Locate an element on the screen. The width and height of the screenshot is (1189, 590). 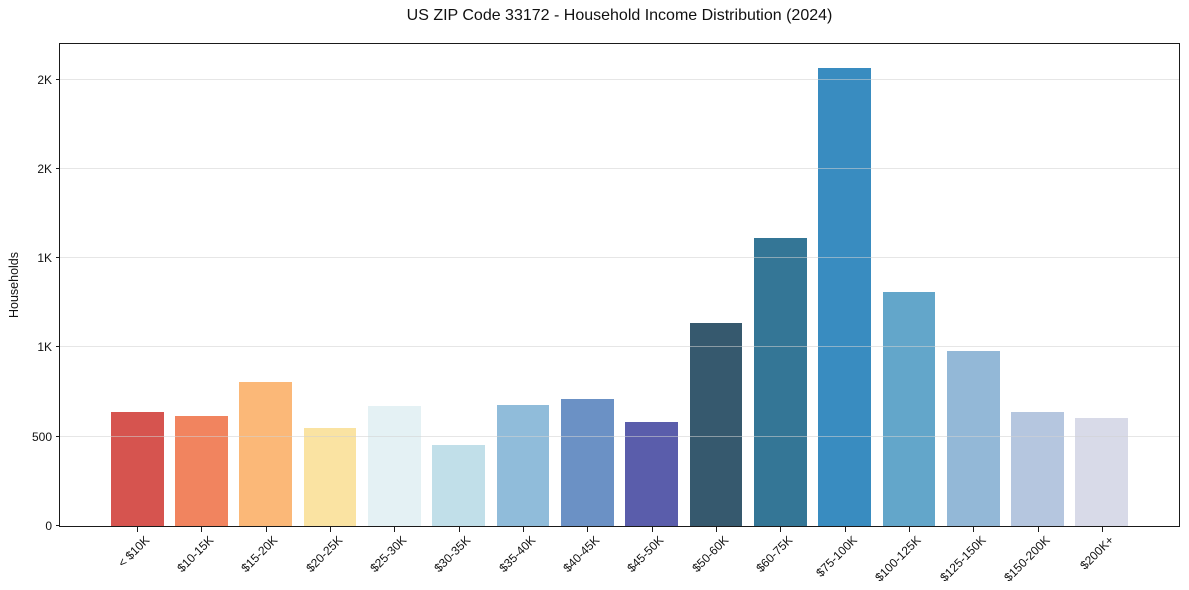
bar-100125k is located at coordinates (909, 409).